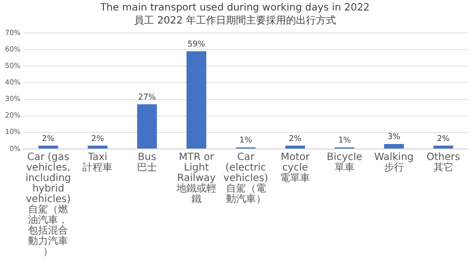 This screenshot has height=260, width=474. I want to click on x-tick-label: Car (electric vehicles) 自駕（電動汽車）, so click(245, 178).